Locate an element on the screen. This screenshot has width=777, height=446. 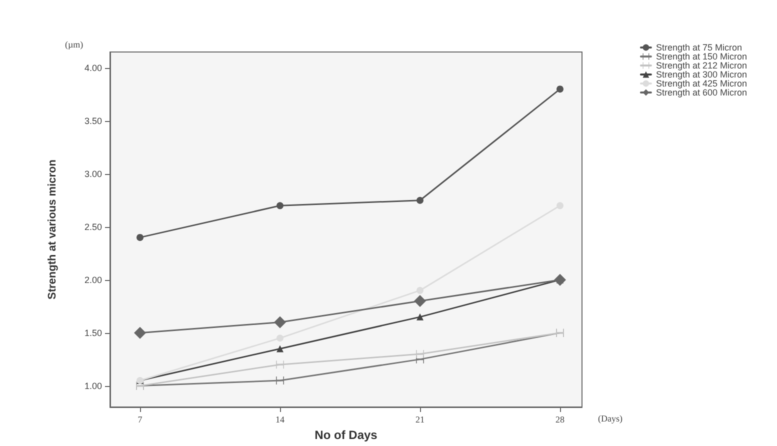
y-tick-label: 1.50 is located at coordinates (93, 333).